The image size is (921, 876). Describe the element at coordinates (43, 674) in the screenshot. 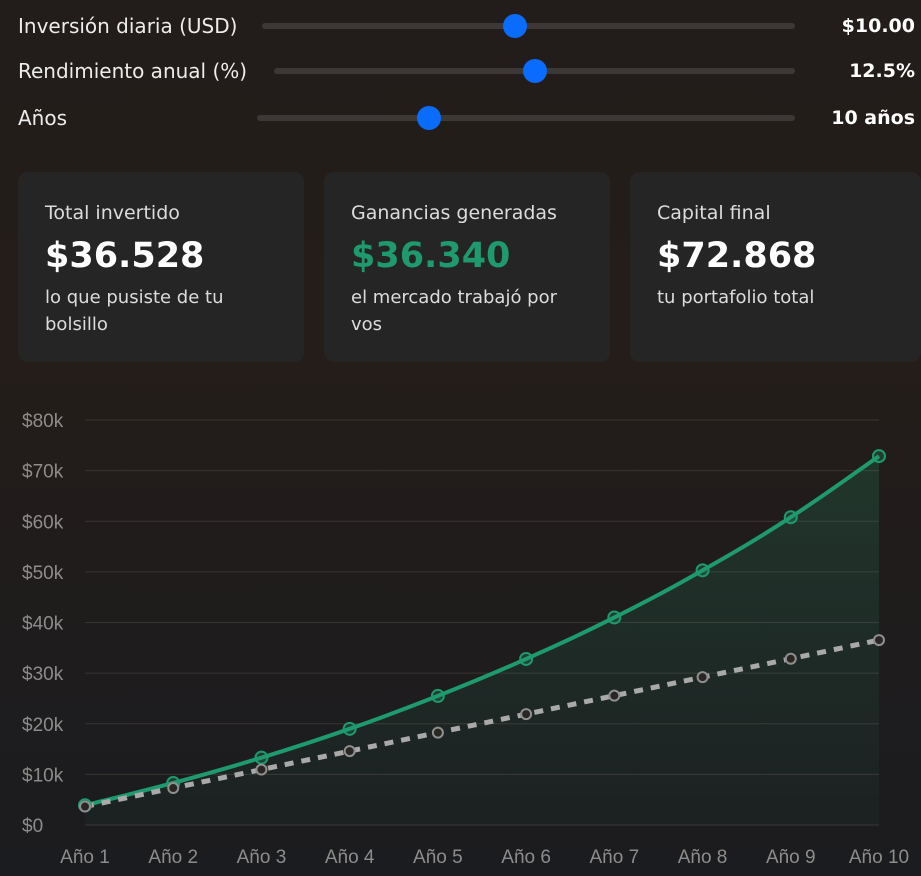

I see `y-tick-label: $30k` at that location.